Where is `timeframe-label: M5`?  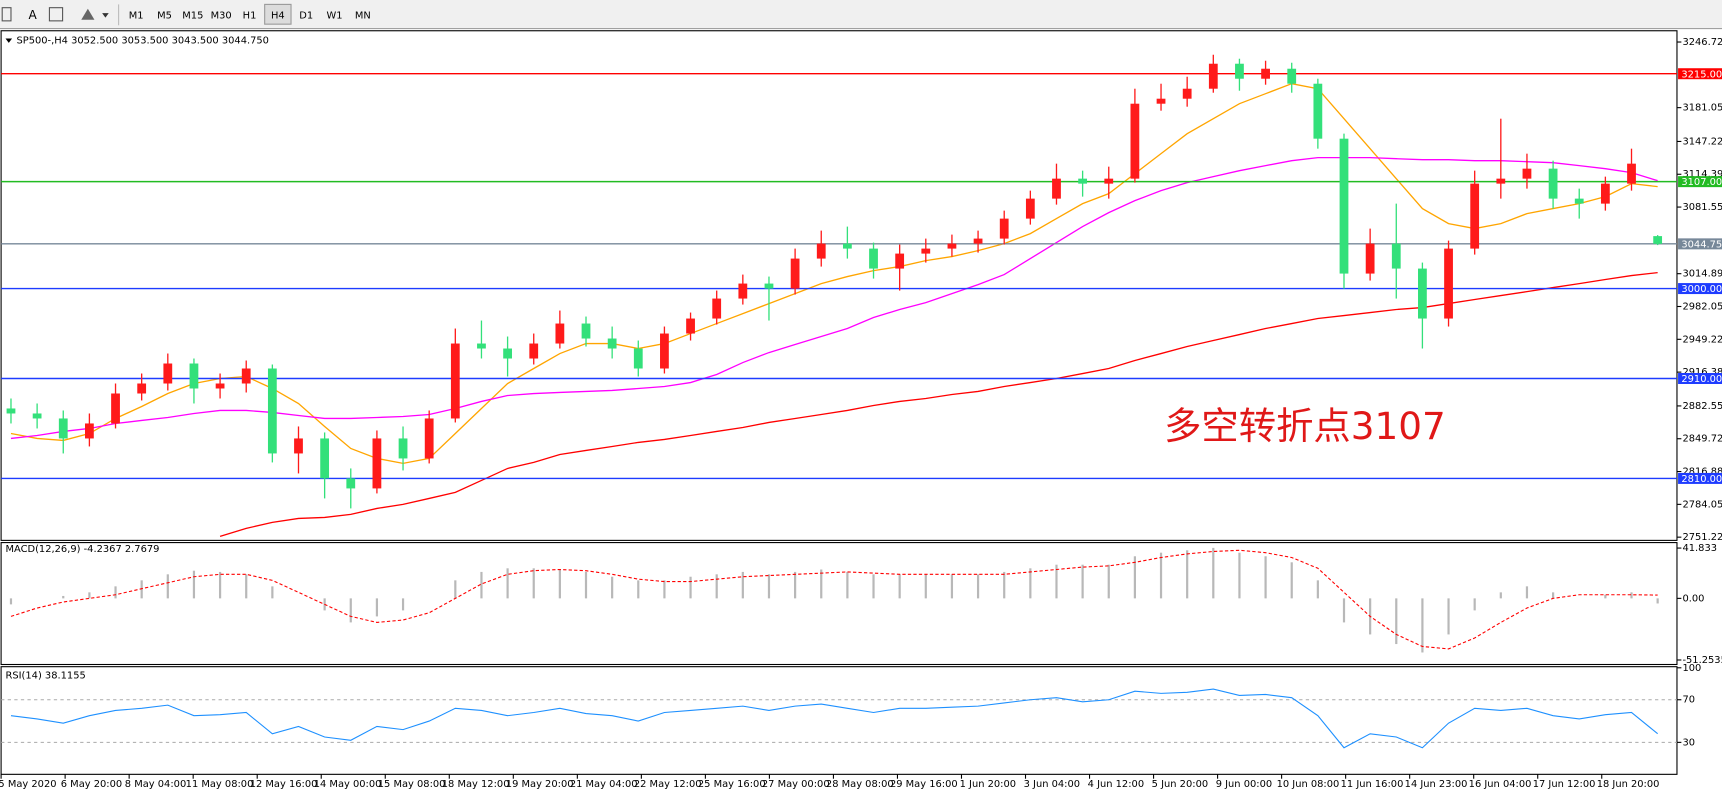
timeframe-label: M5 is located at coordinates (164, 15).